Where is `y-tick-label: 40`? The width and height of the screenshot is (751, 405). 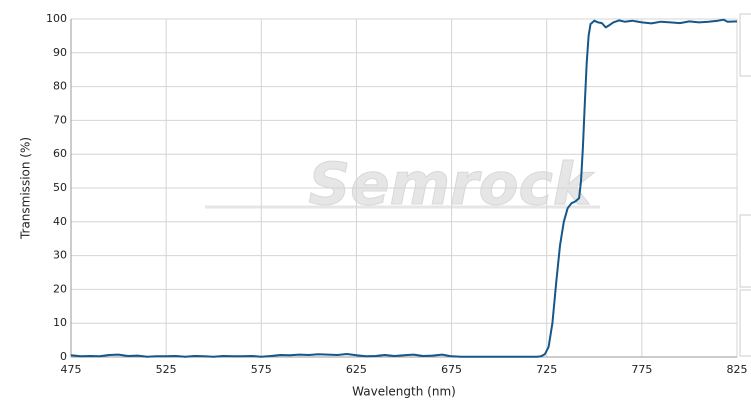
y-tick-label: 40 is located at coordinates (60, 221).